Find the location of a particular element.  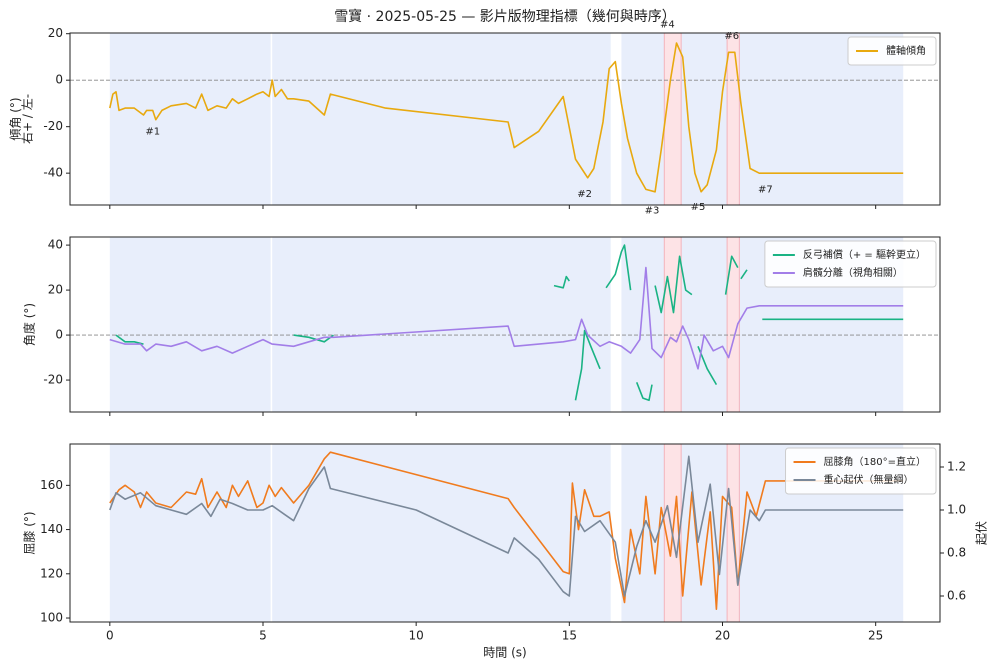

y-tick-label: 40 is located at coordinates (55, 245).